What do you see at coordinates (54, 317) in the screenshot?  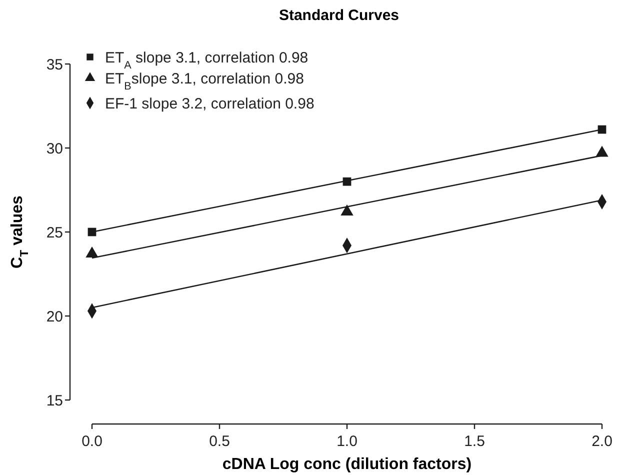 I see `y-tick-label: 20` at bounding box center [54, 317].